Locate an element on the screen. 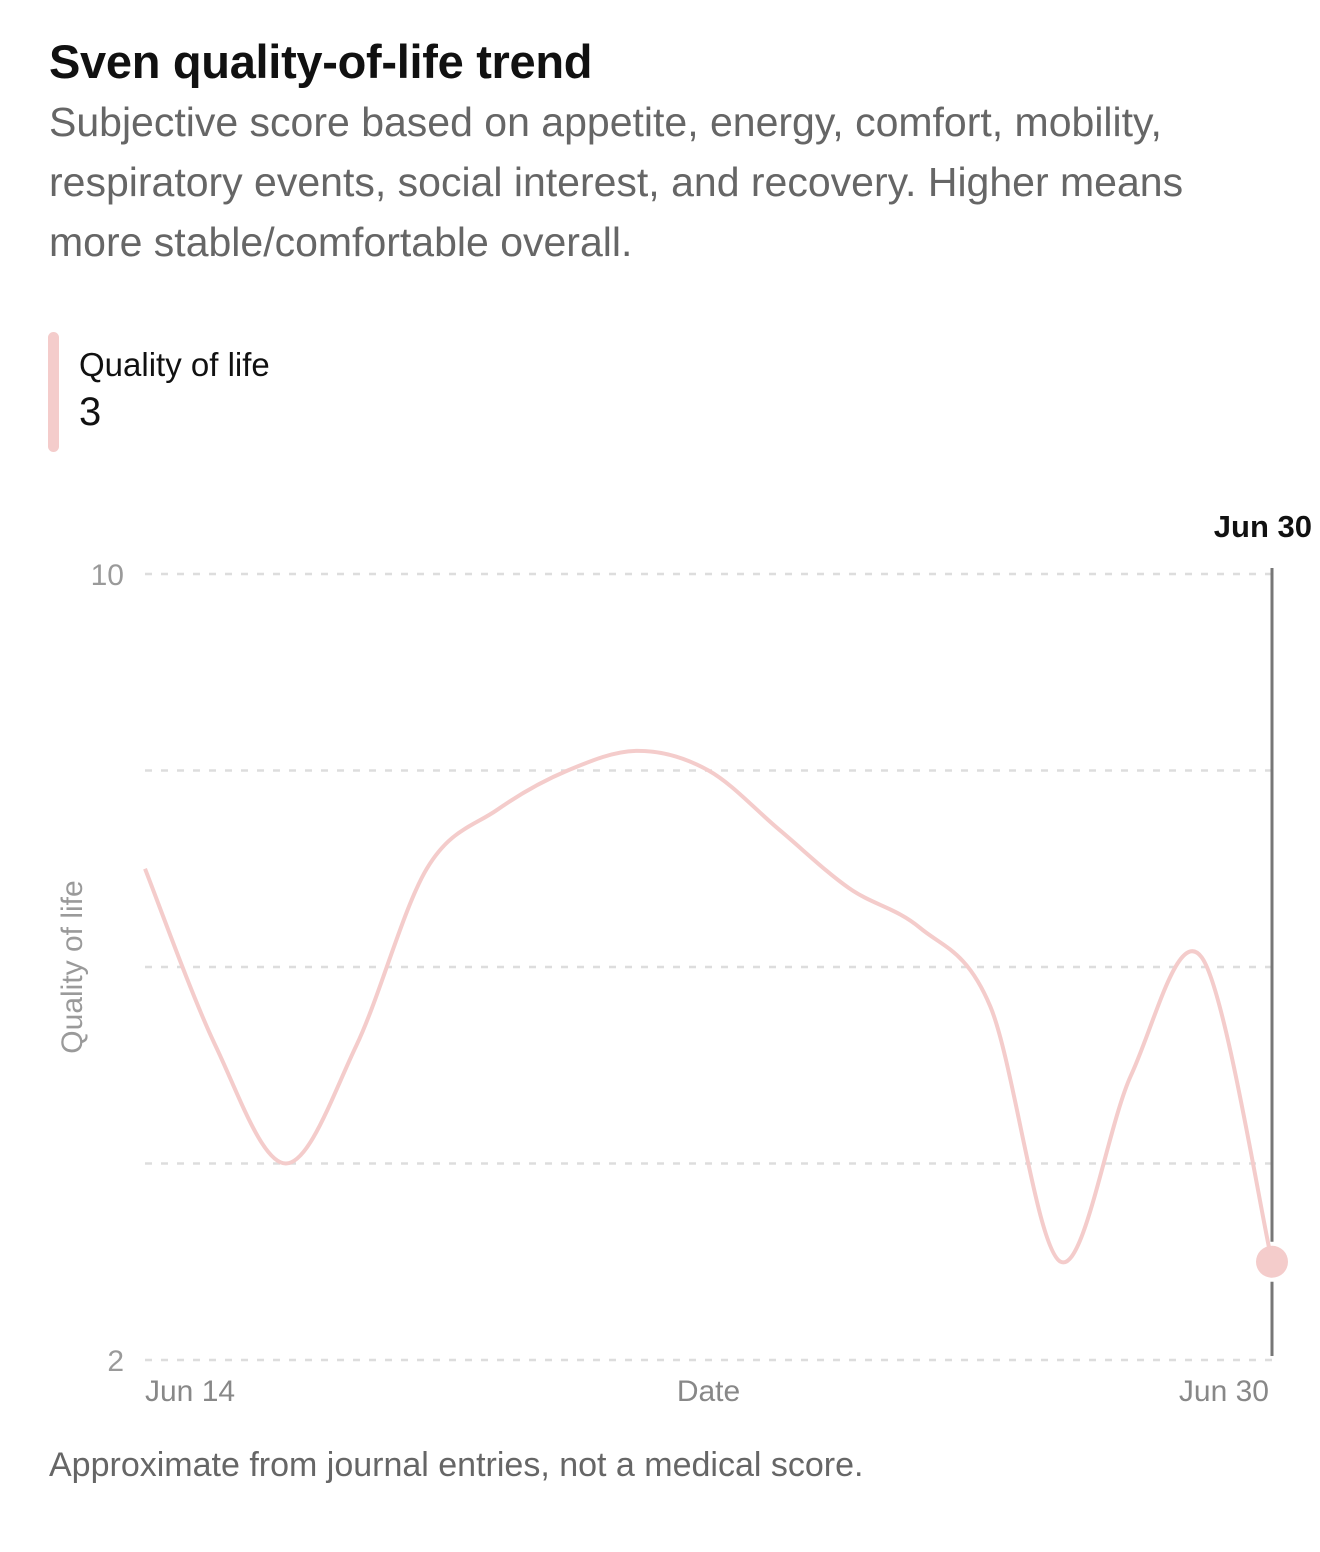  highlight-cursor: Jun 30 is located at coordinates (1263, 932).